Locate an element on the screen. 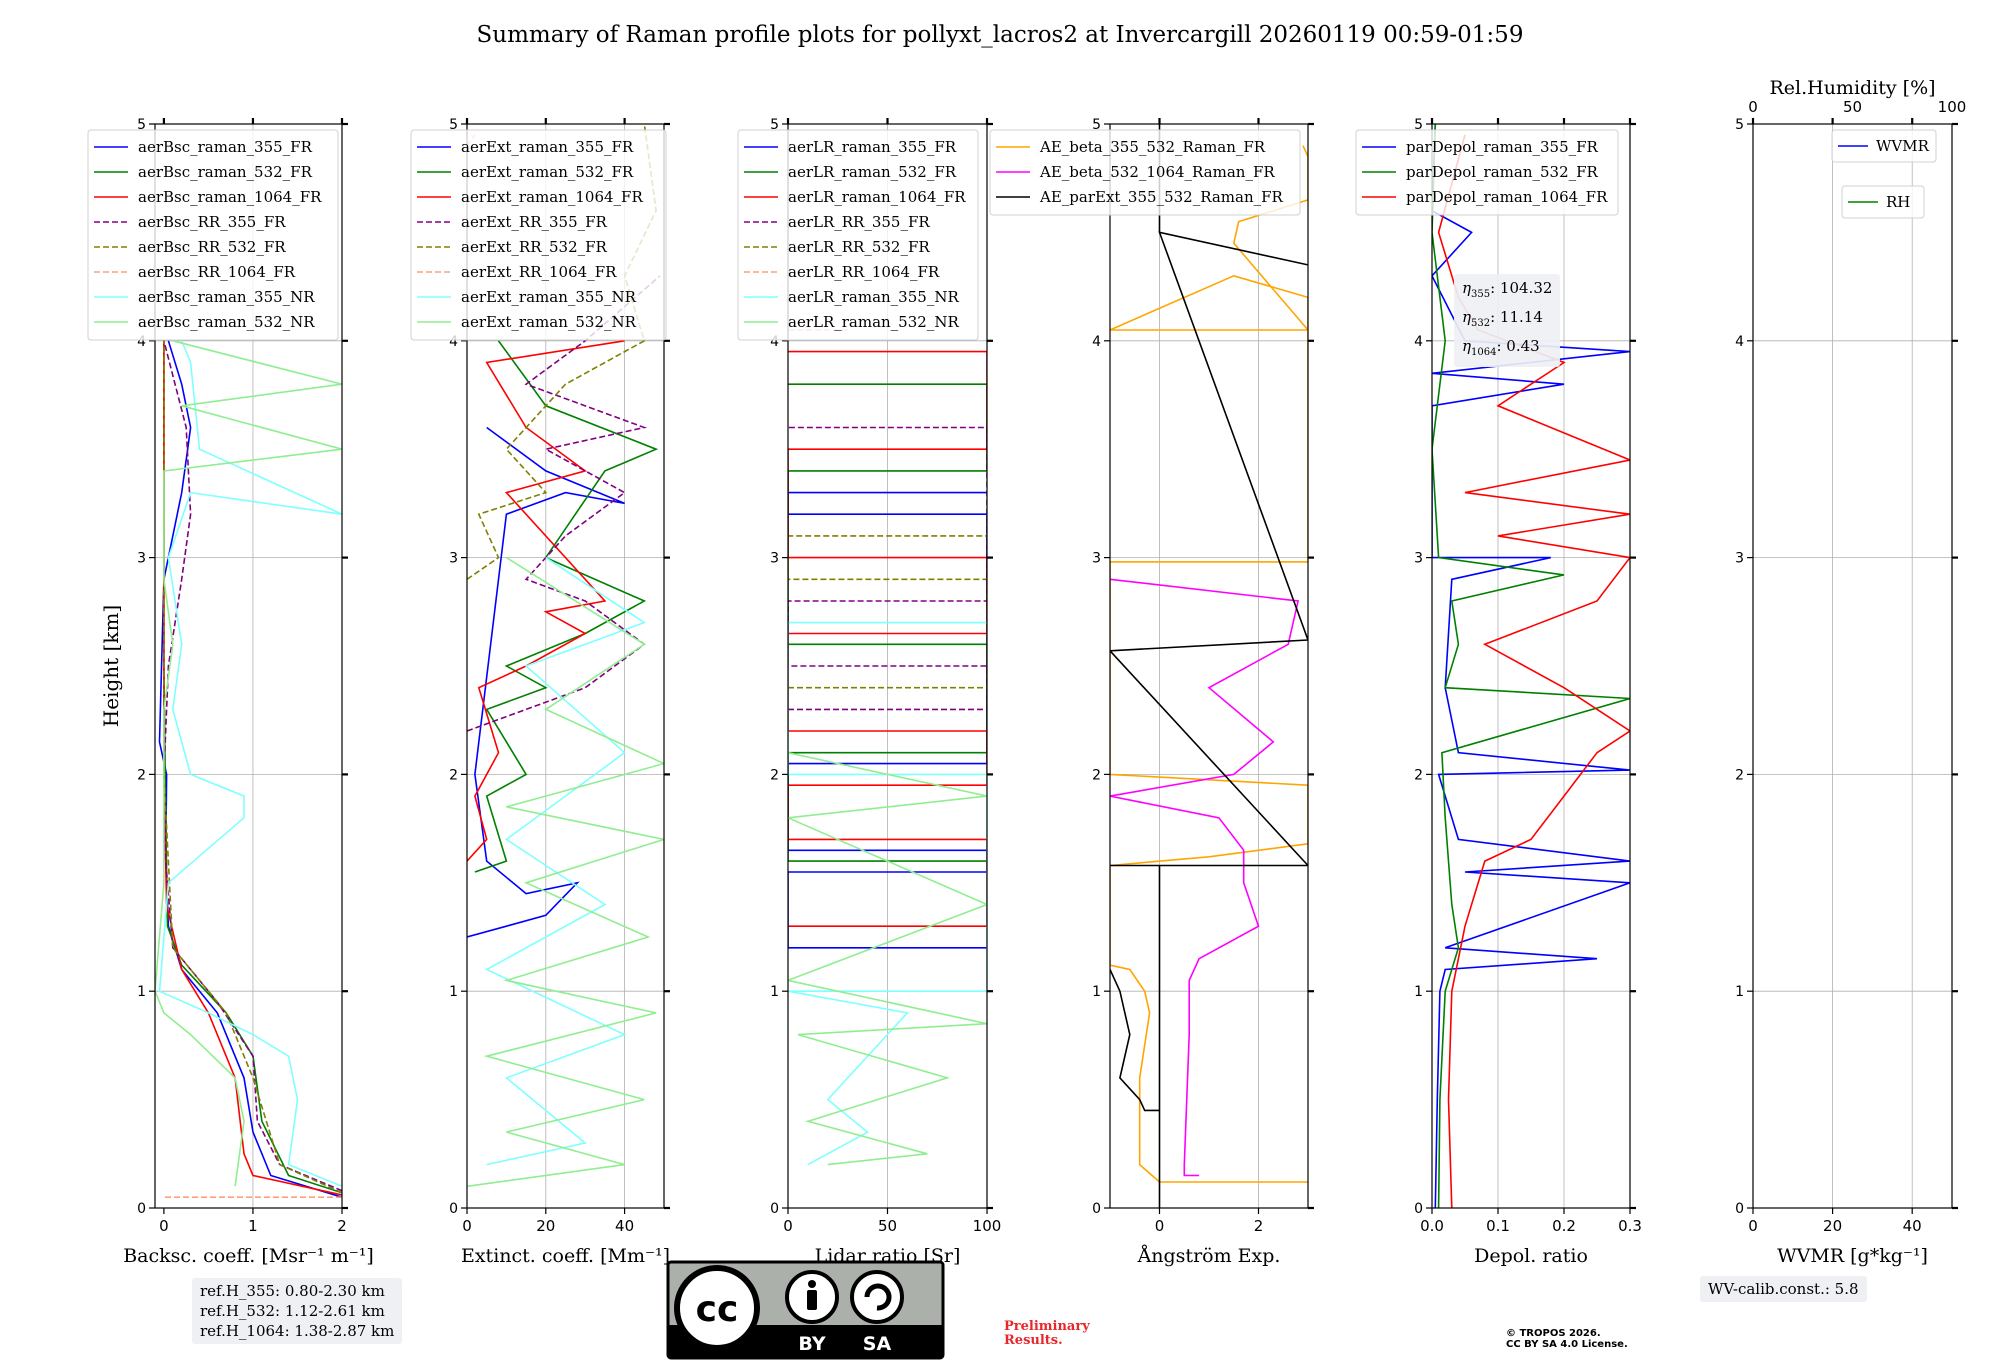  series-aerLR_RR_532_FR is located at coordinates (887, 612).